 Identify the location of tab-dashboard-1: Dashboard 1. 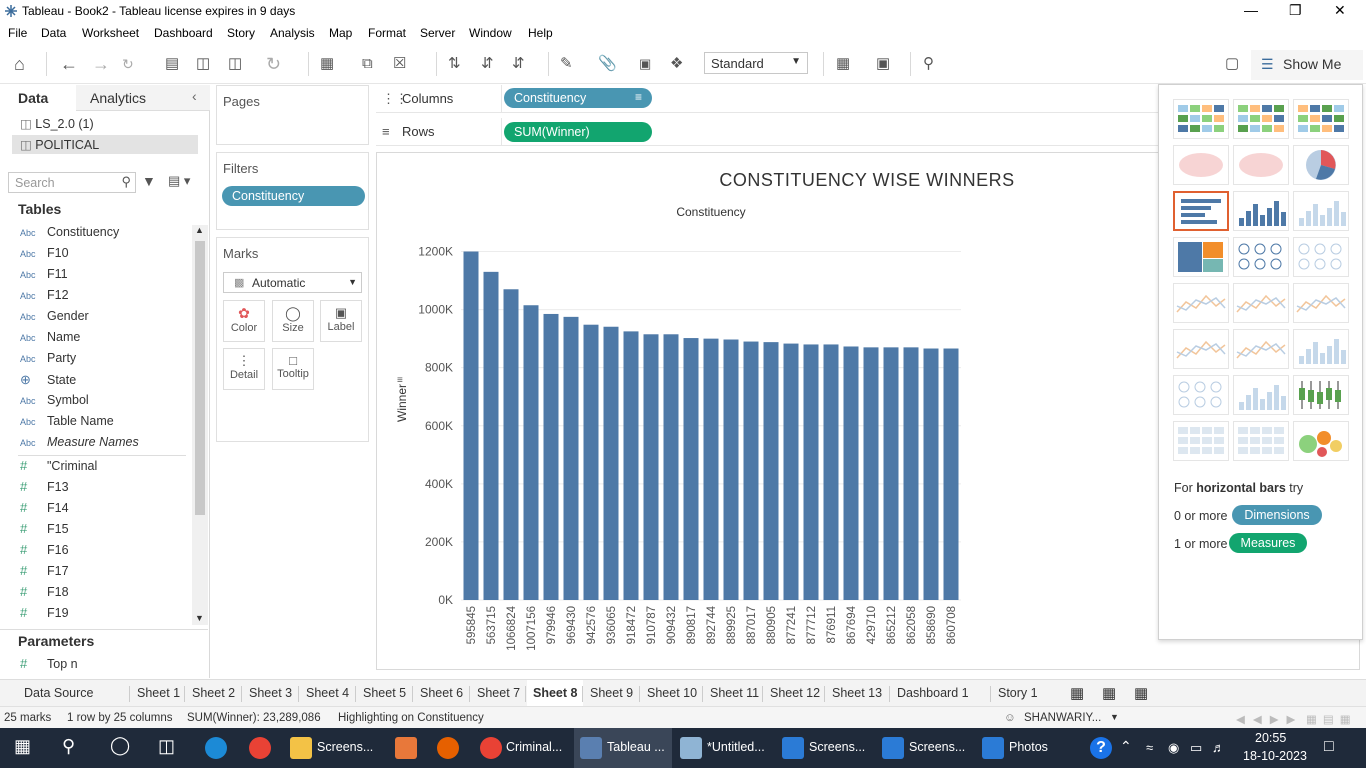
(933, 693).